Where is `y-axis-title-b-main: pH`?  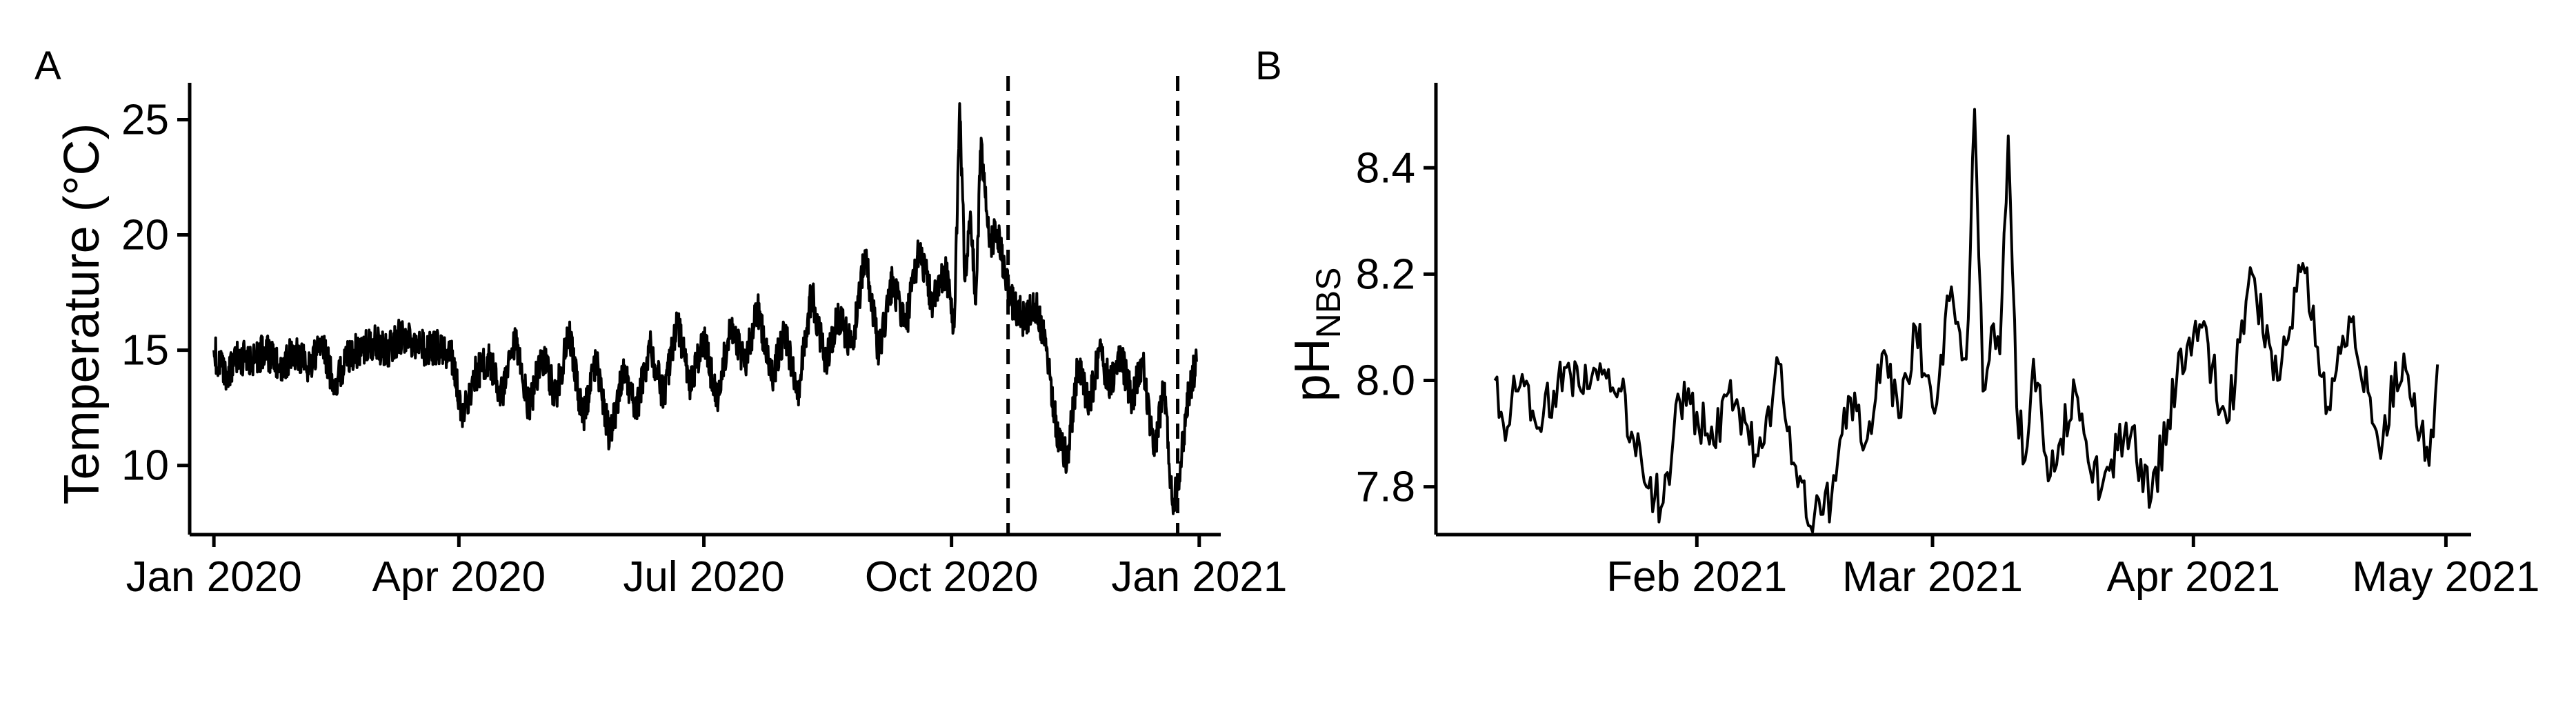
y-axis-title-b-main: pH is located at coordinates (1312, 369).